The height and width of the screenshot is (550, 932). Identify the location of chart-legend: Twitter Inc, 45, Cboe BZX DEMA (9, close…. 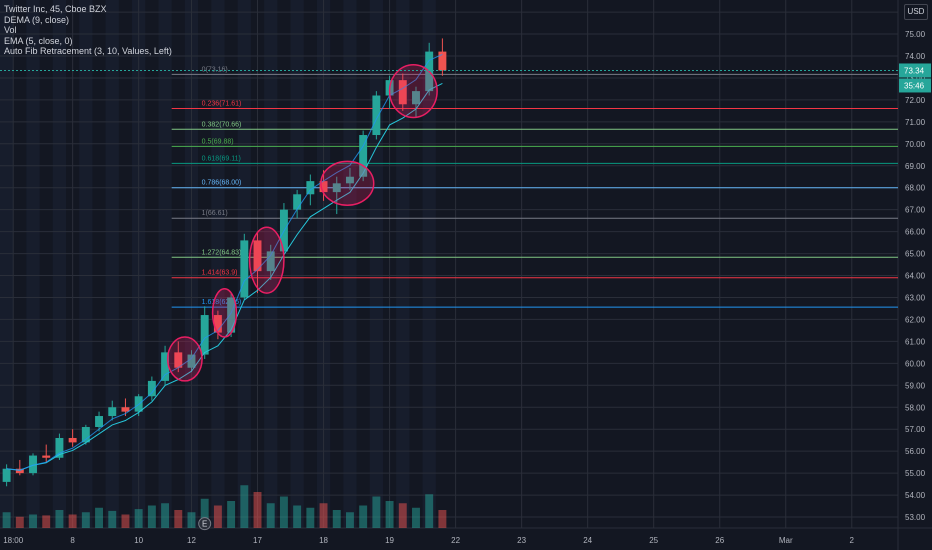
(88, 30).